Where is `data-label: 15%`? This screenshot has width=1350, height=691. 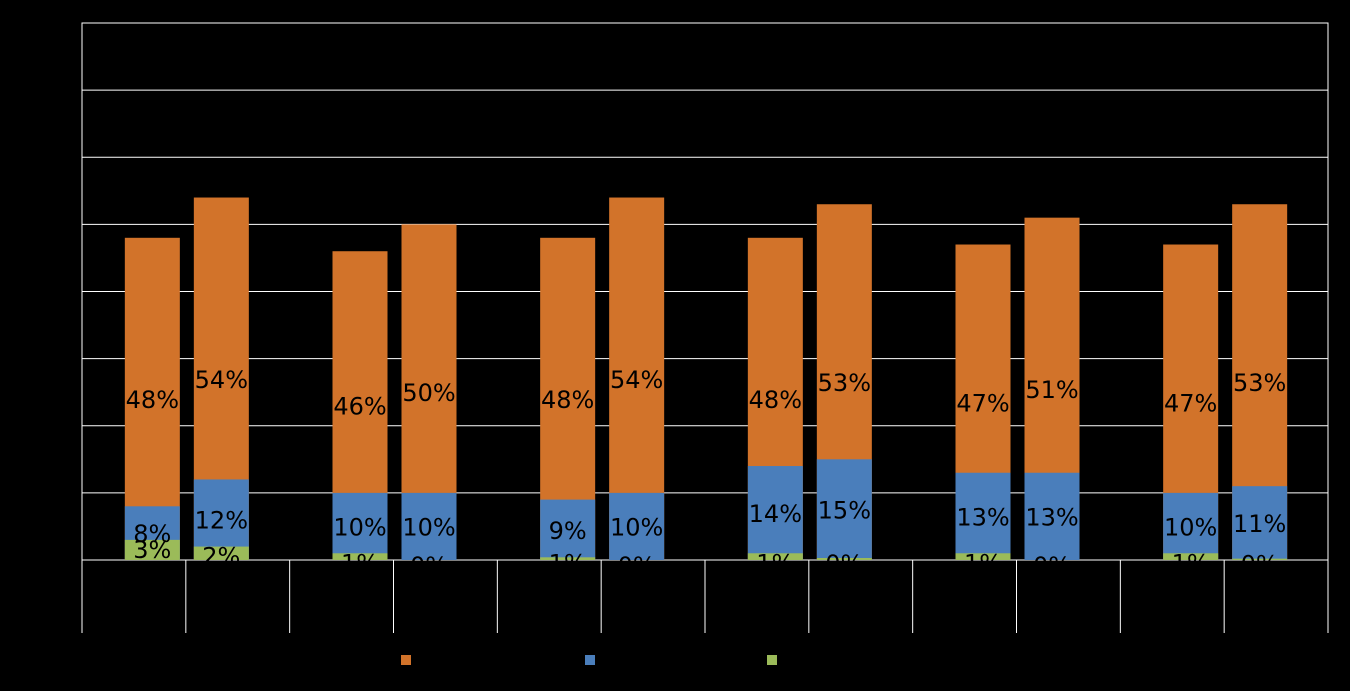 data-label: 15% is located at coordinates (844, 511).